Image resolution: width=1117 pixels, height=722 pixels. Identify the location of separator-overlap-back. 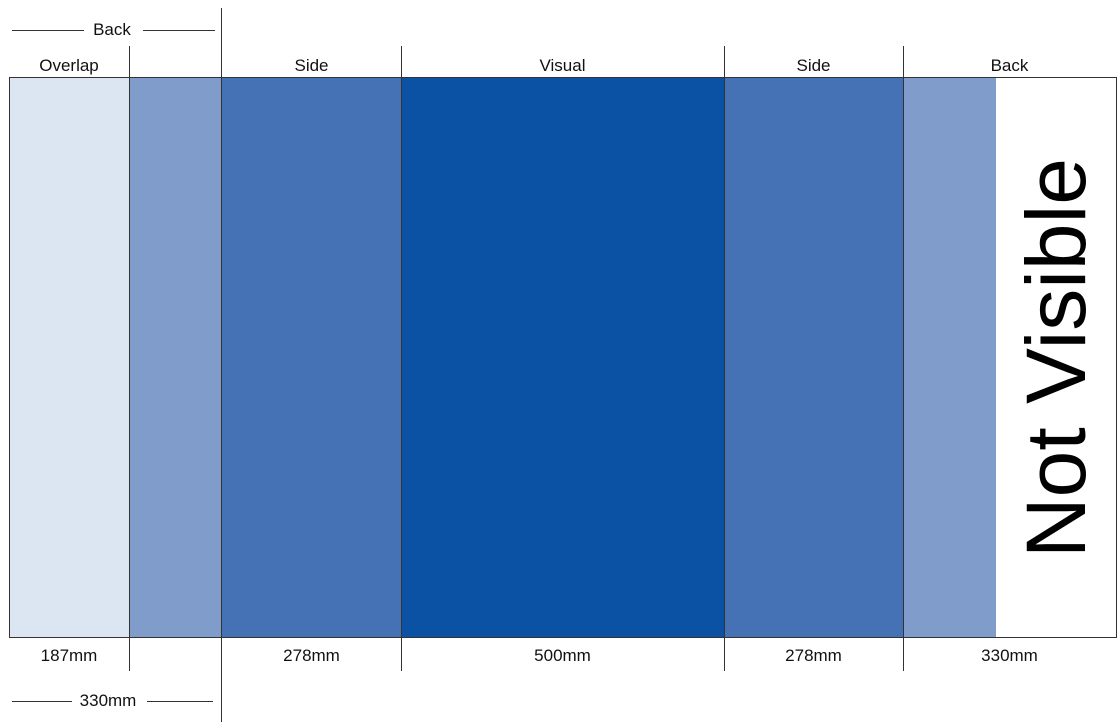
(129, 358).